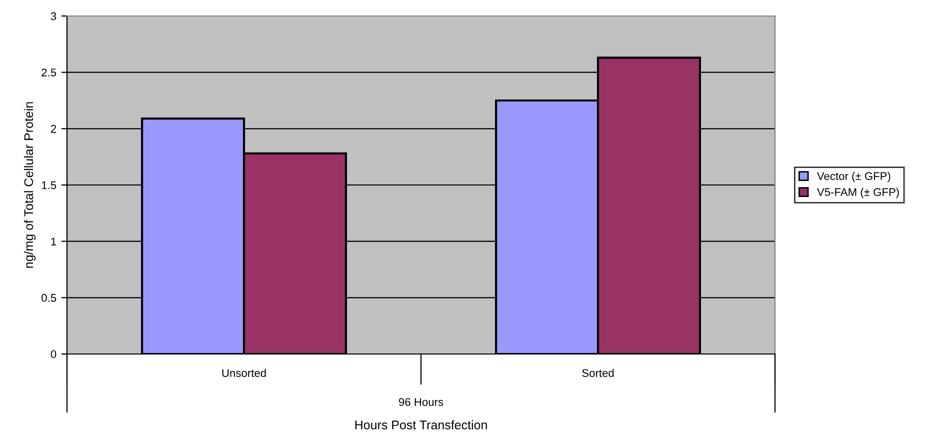  What do you see at coordinates (53, 242) in the screenshot?
I see `y-tick-label: 1` at bounding box center [53, 242].